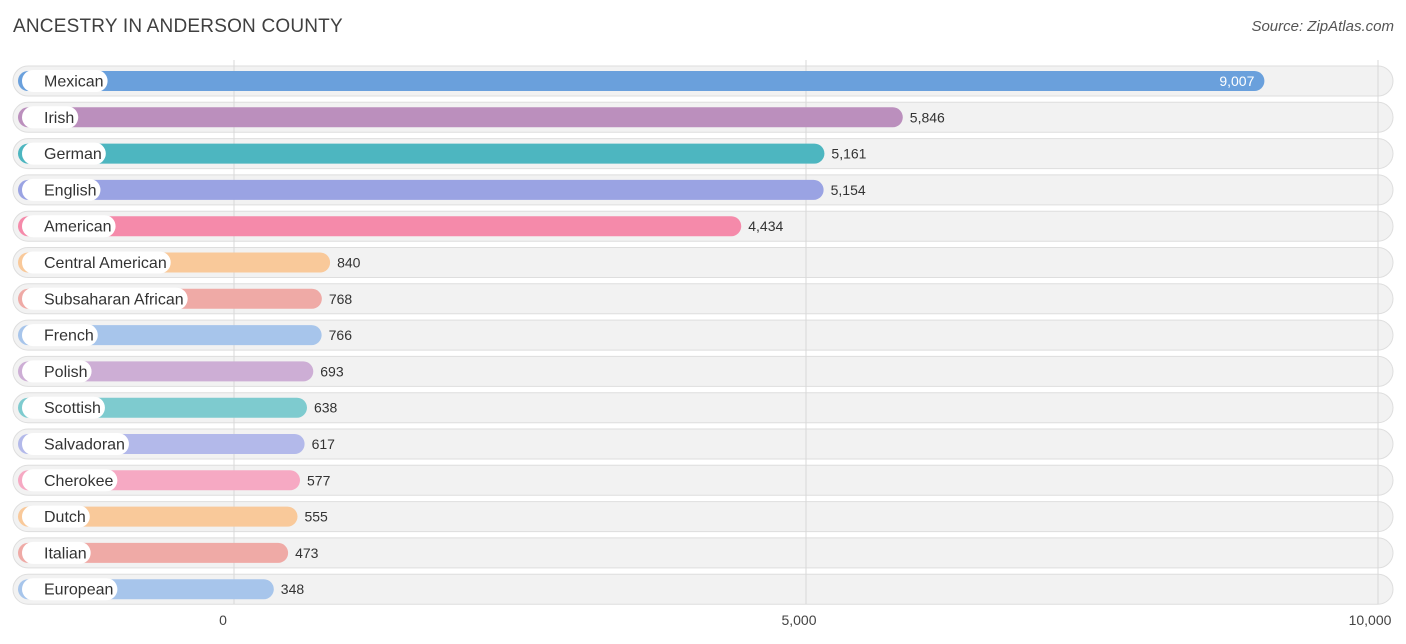 This screenshot has width=1406, height=644. I want to click on category-label: English, so click(70, 190).